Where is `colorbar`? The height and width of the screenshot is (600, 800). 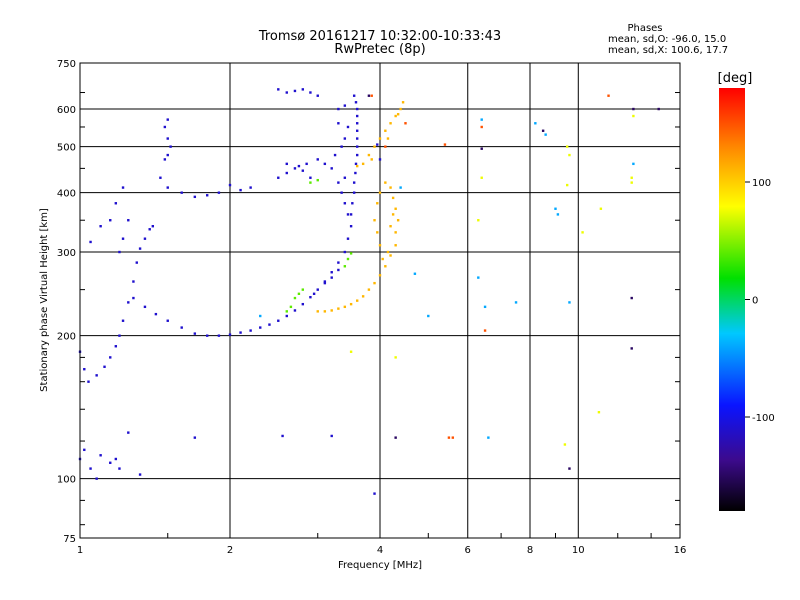 colorbar is located at coordinates (732, 299).